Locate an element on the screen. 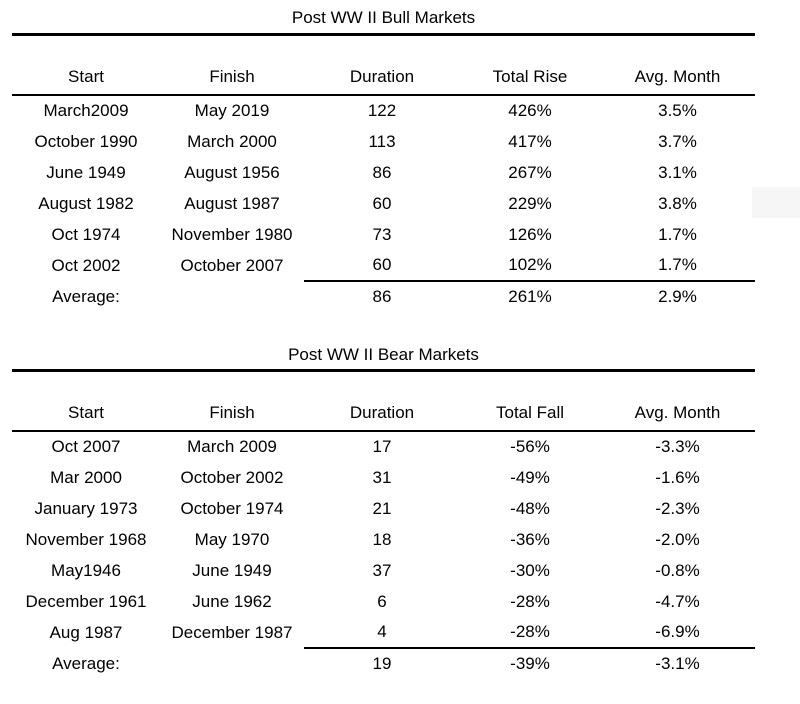 The height and width of the screenshot is (704, 800). cell-duration: 31 is located at coordinates (382, 477).